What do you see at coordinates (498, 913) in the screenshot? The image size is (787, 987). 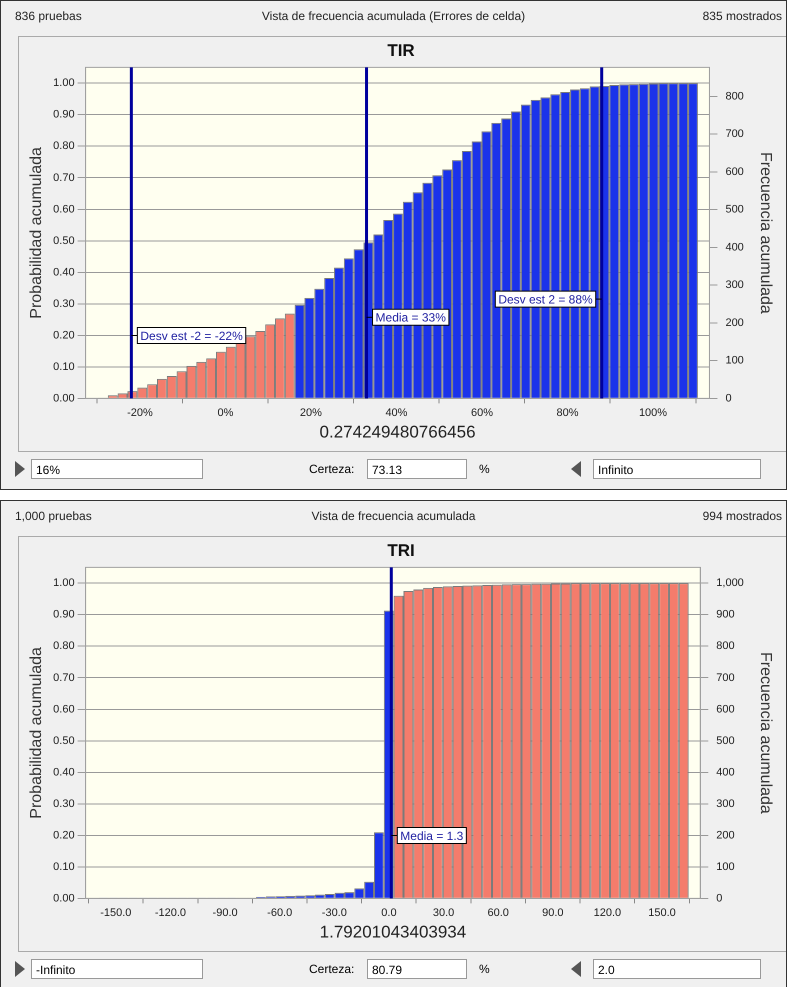 I see `x-tick-label: 60.0` at bounding box center [498, 913].